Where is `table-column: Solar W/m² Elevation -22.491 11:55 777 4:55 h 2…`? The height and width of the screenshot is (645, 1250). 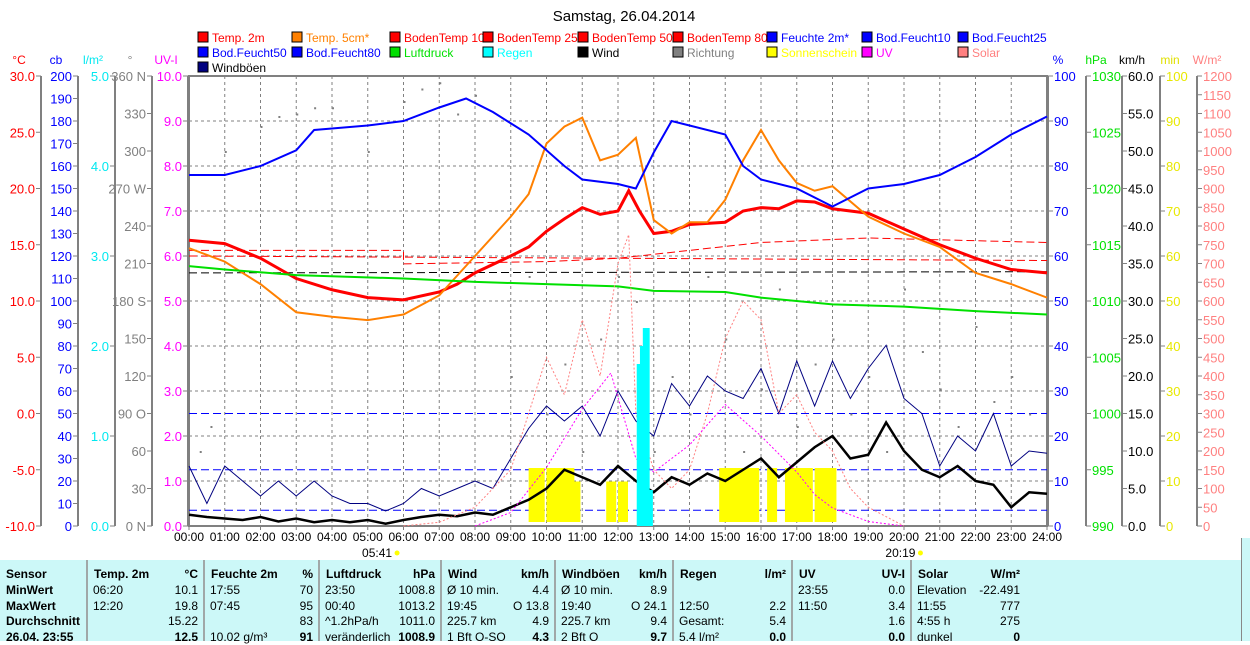 table-column: Solar W/m² Elevation -22.491 11:55 777 4:55 h 2… is located at coordinates (975, 602).